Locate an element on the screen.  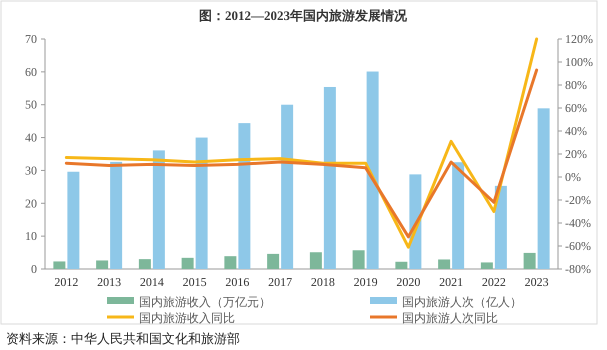
y-tick-label: 30 is located at coordinates (31, 170).